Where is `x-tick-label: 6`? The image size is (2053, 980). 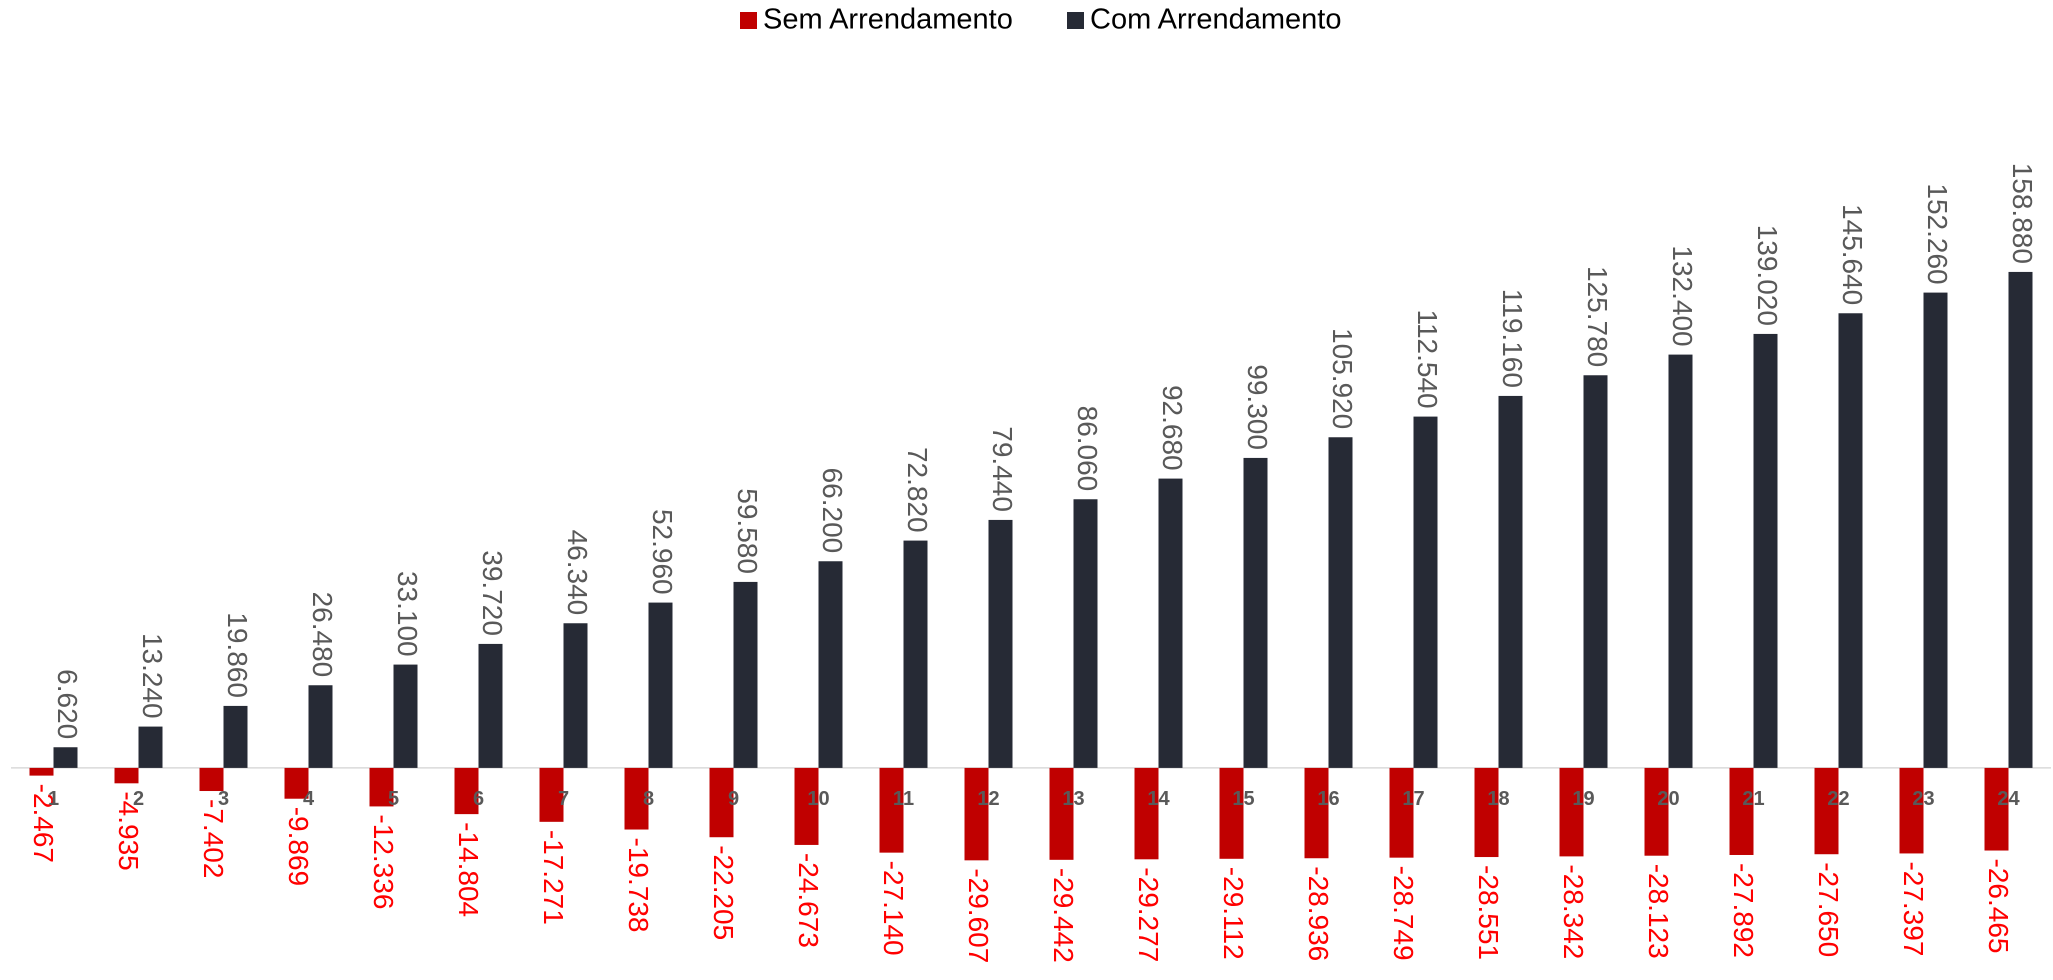 x-tick-label: 6 is located at coordinates (478, 799).